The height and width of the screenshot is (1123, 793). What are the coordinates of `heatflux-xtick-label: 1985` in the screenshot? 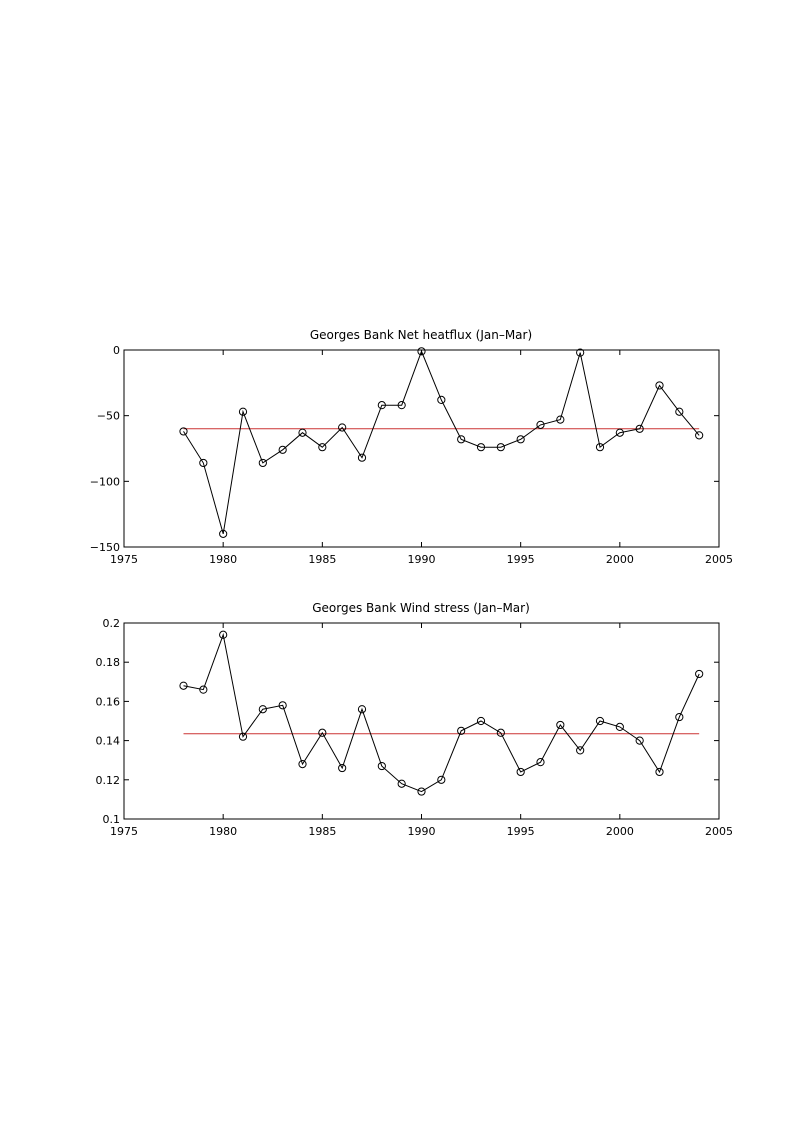 It's located at (322, 559).